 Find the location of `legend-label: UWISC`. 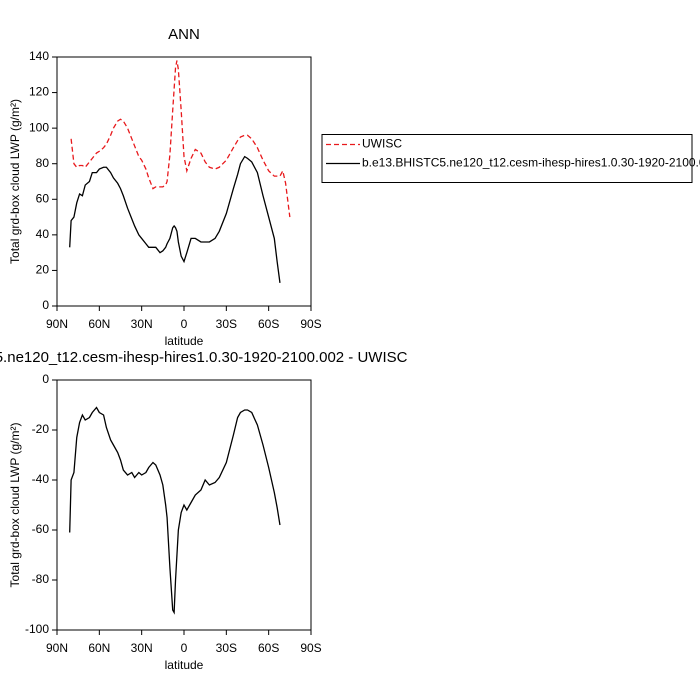

legend-label: UWISC is located at coordinates (382, 144).